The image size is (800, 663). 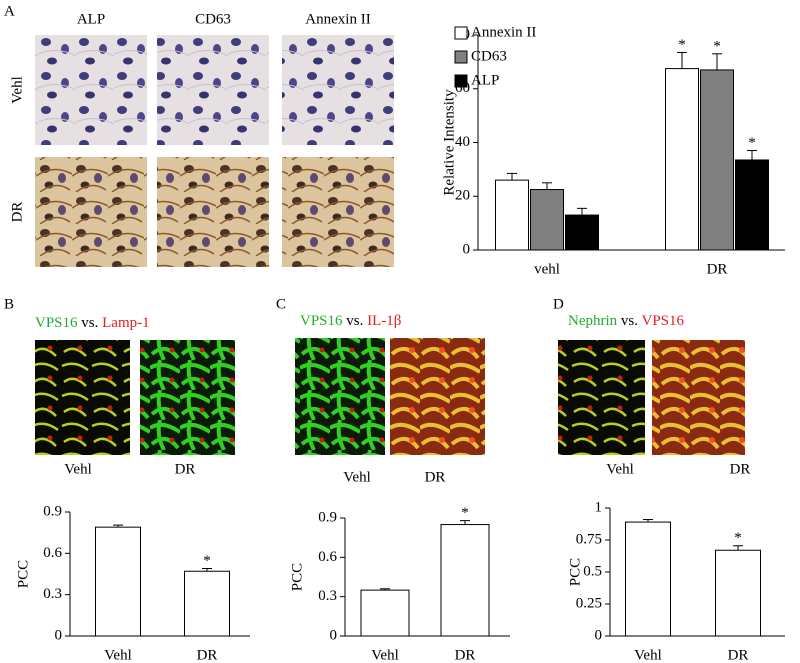 What do you see at coordinates (589, 603) in the screenshot?
I see `y-tick-label: 0.25` at bounding box center [589, 603].